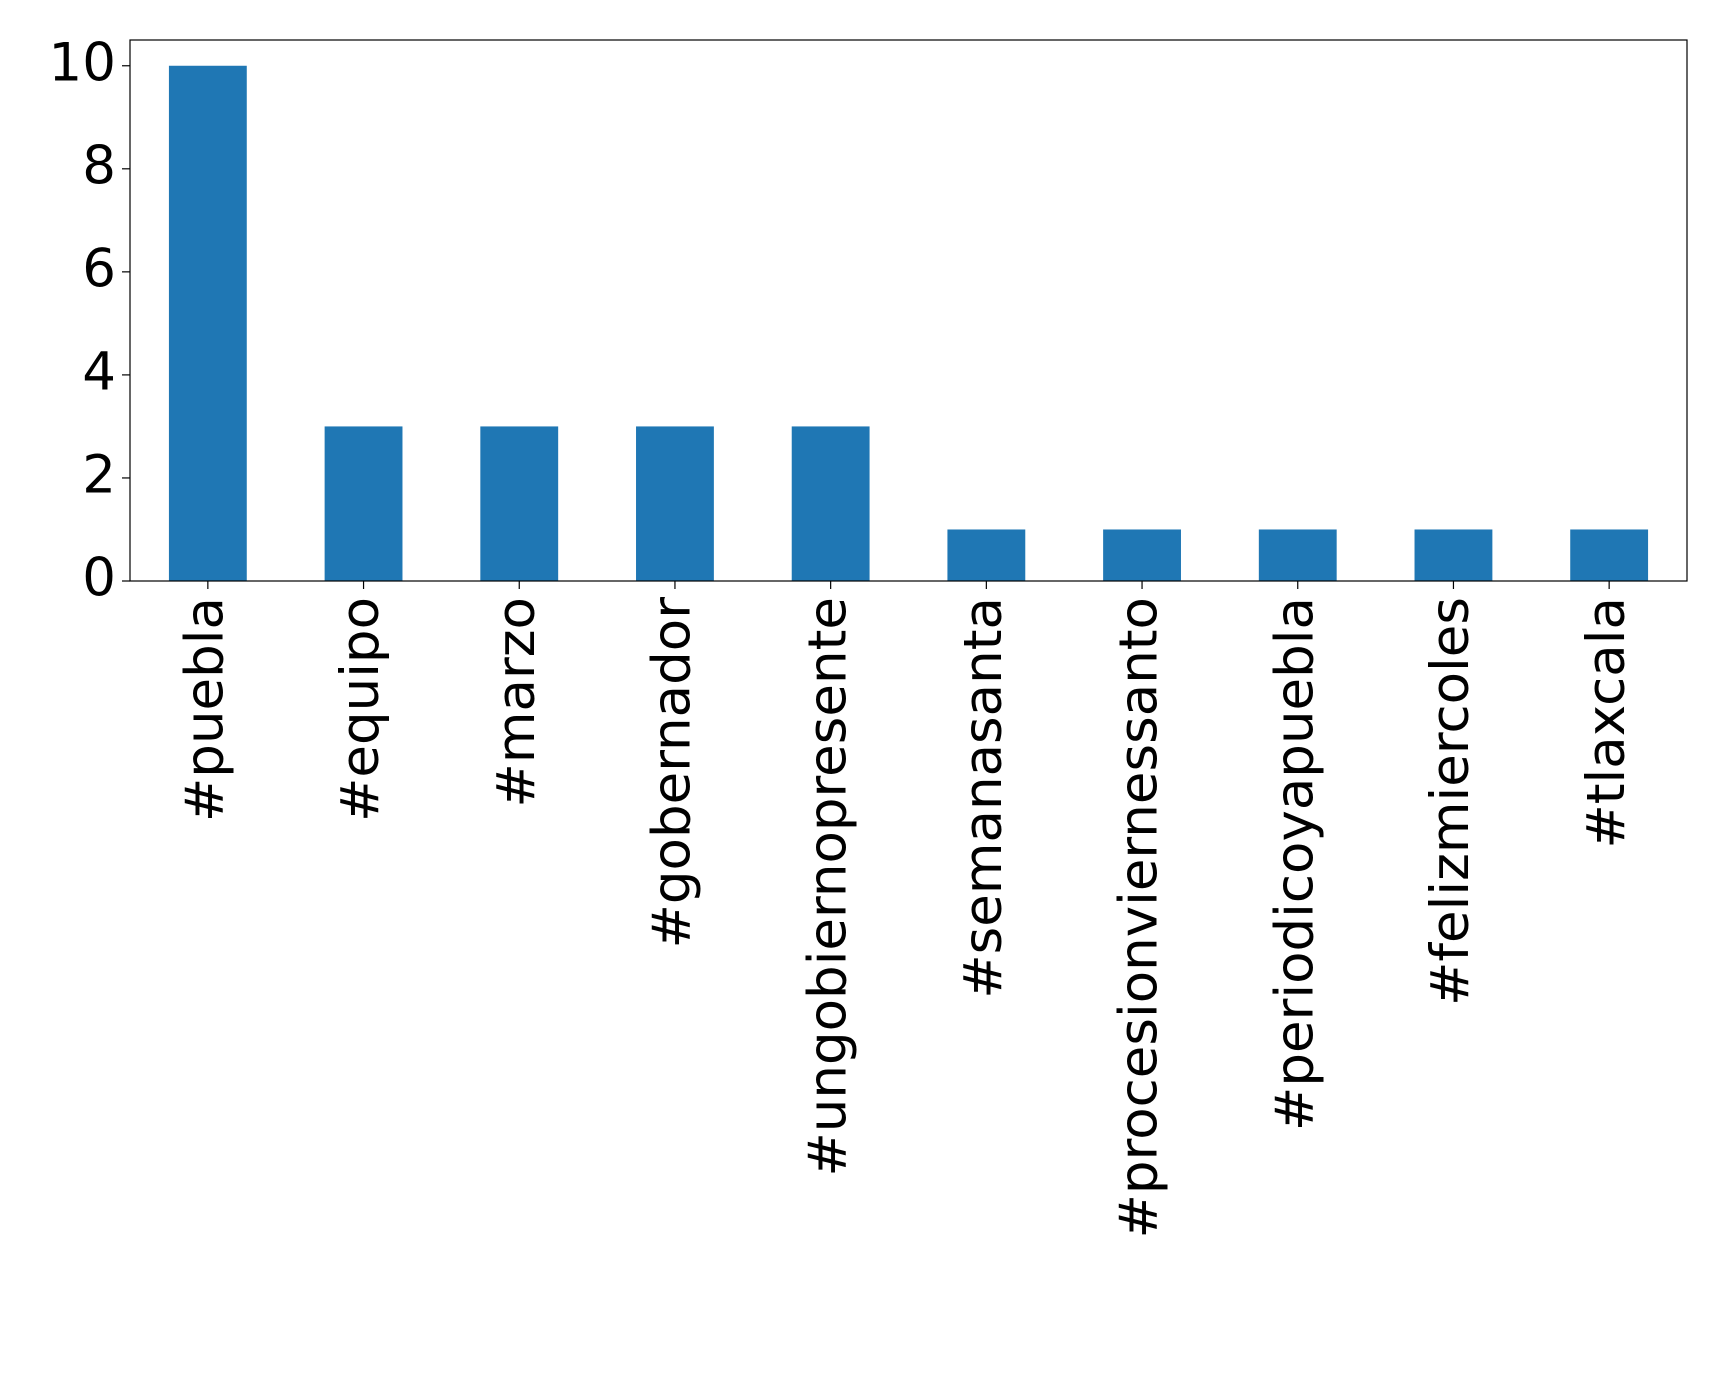  Describe the element at coordinates (1450, 801) in the screenshot. I see `x-tick-label: #felizmiercoles` at that location.